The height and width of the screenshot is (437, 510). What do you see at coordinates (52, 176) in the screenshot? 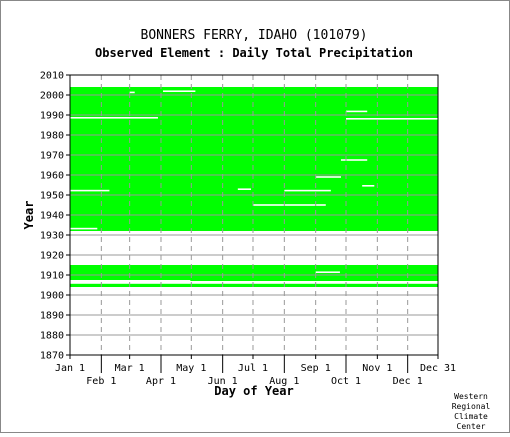
I see `y-tick-label-9: 1960` at bounding box center [52, 176].